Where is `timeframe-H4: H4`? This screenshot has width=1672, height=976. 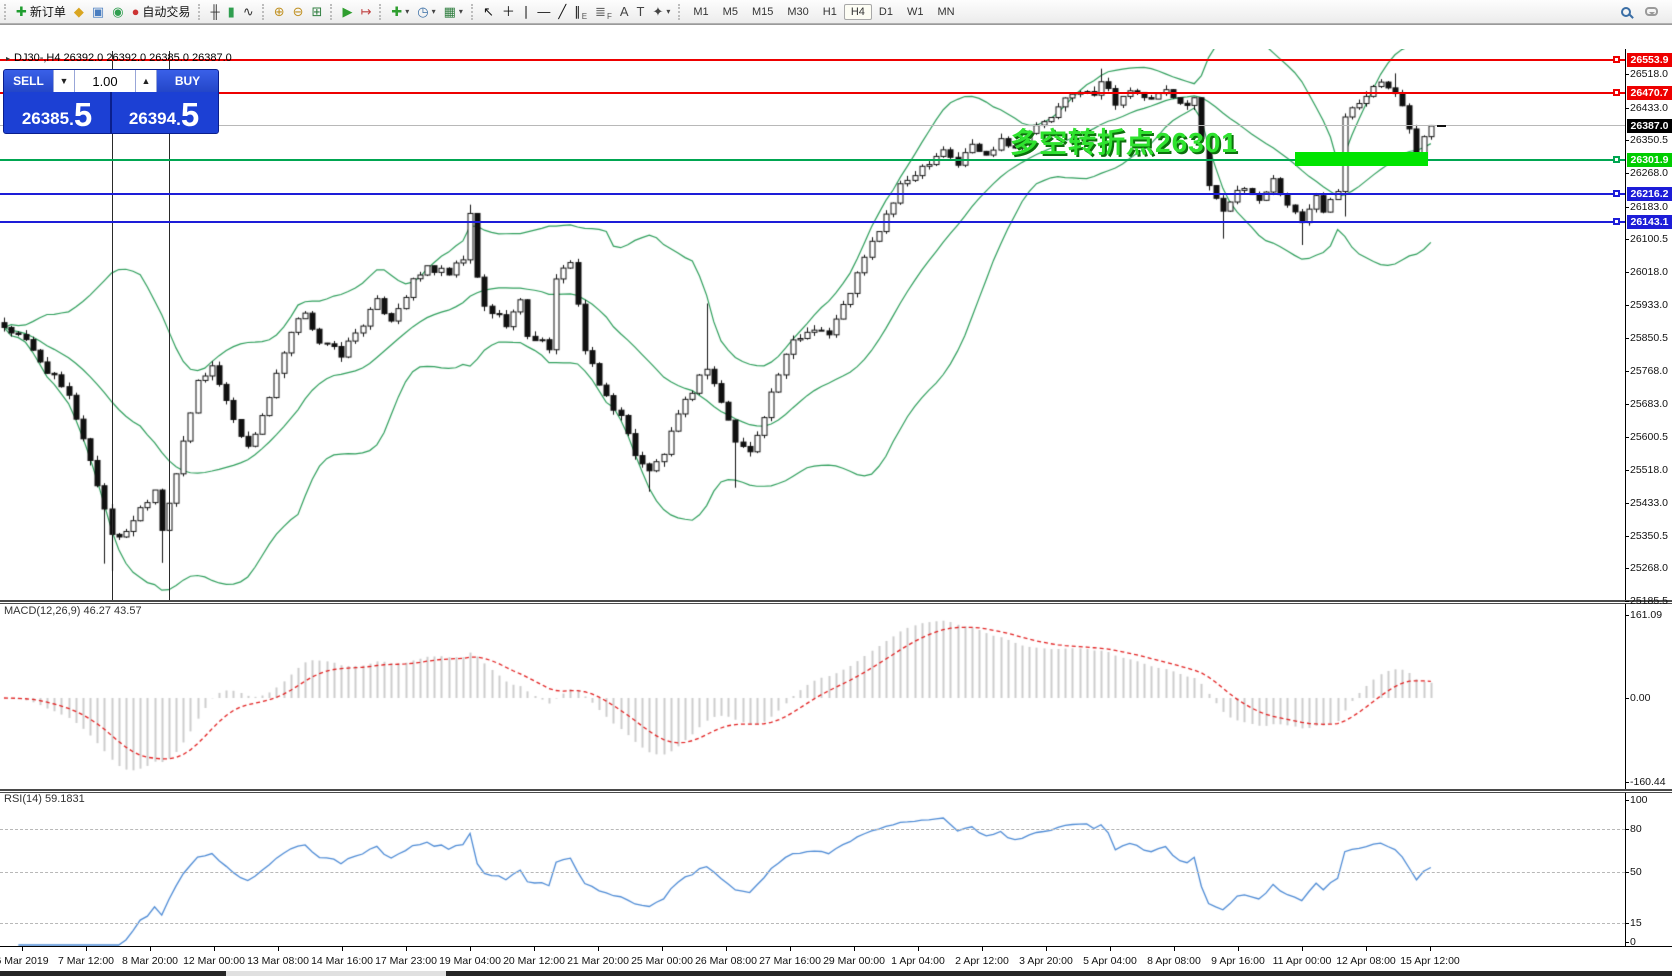 timeframe-H4: H4 is located at coordinates (857, 11).